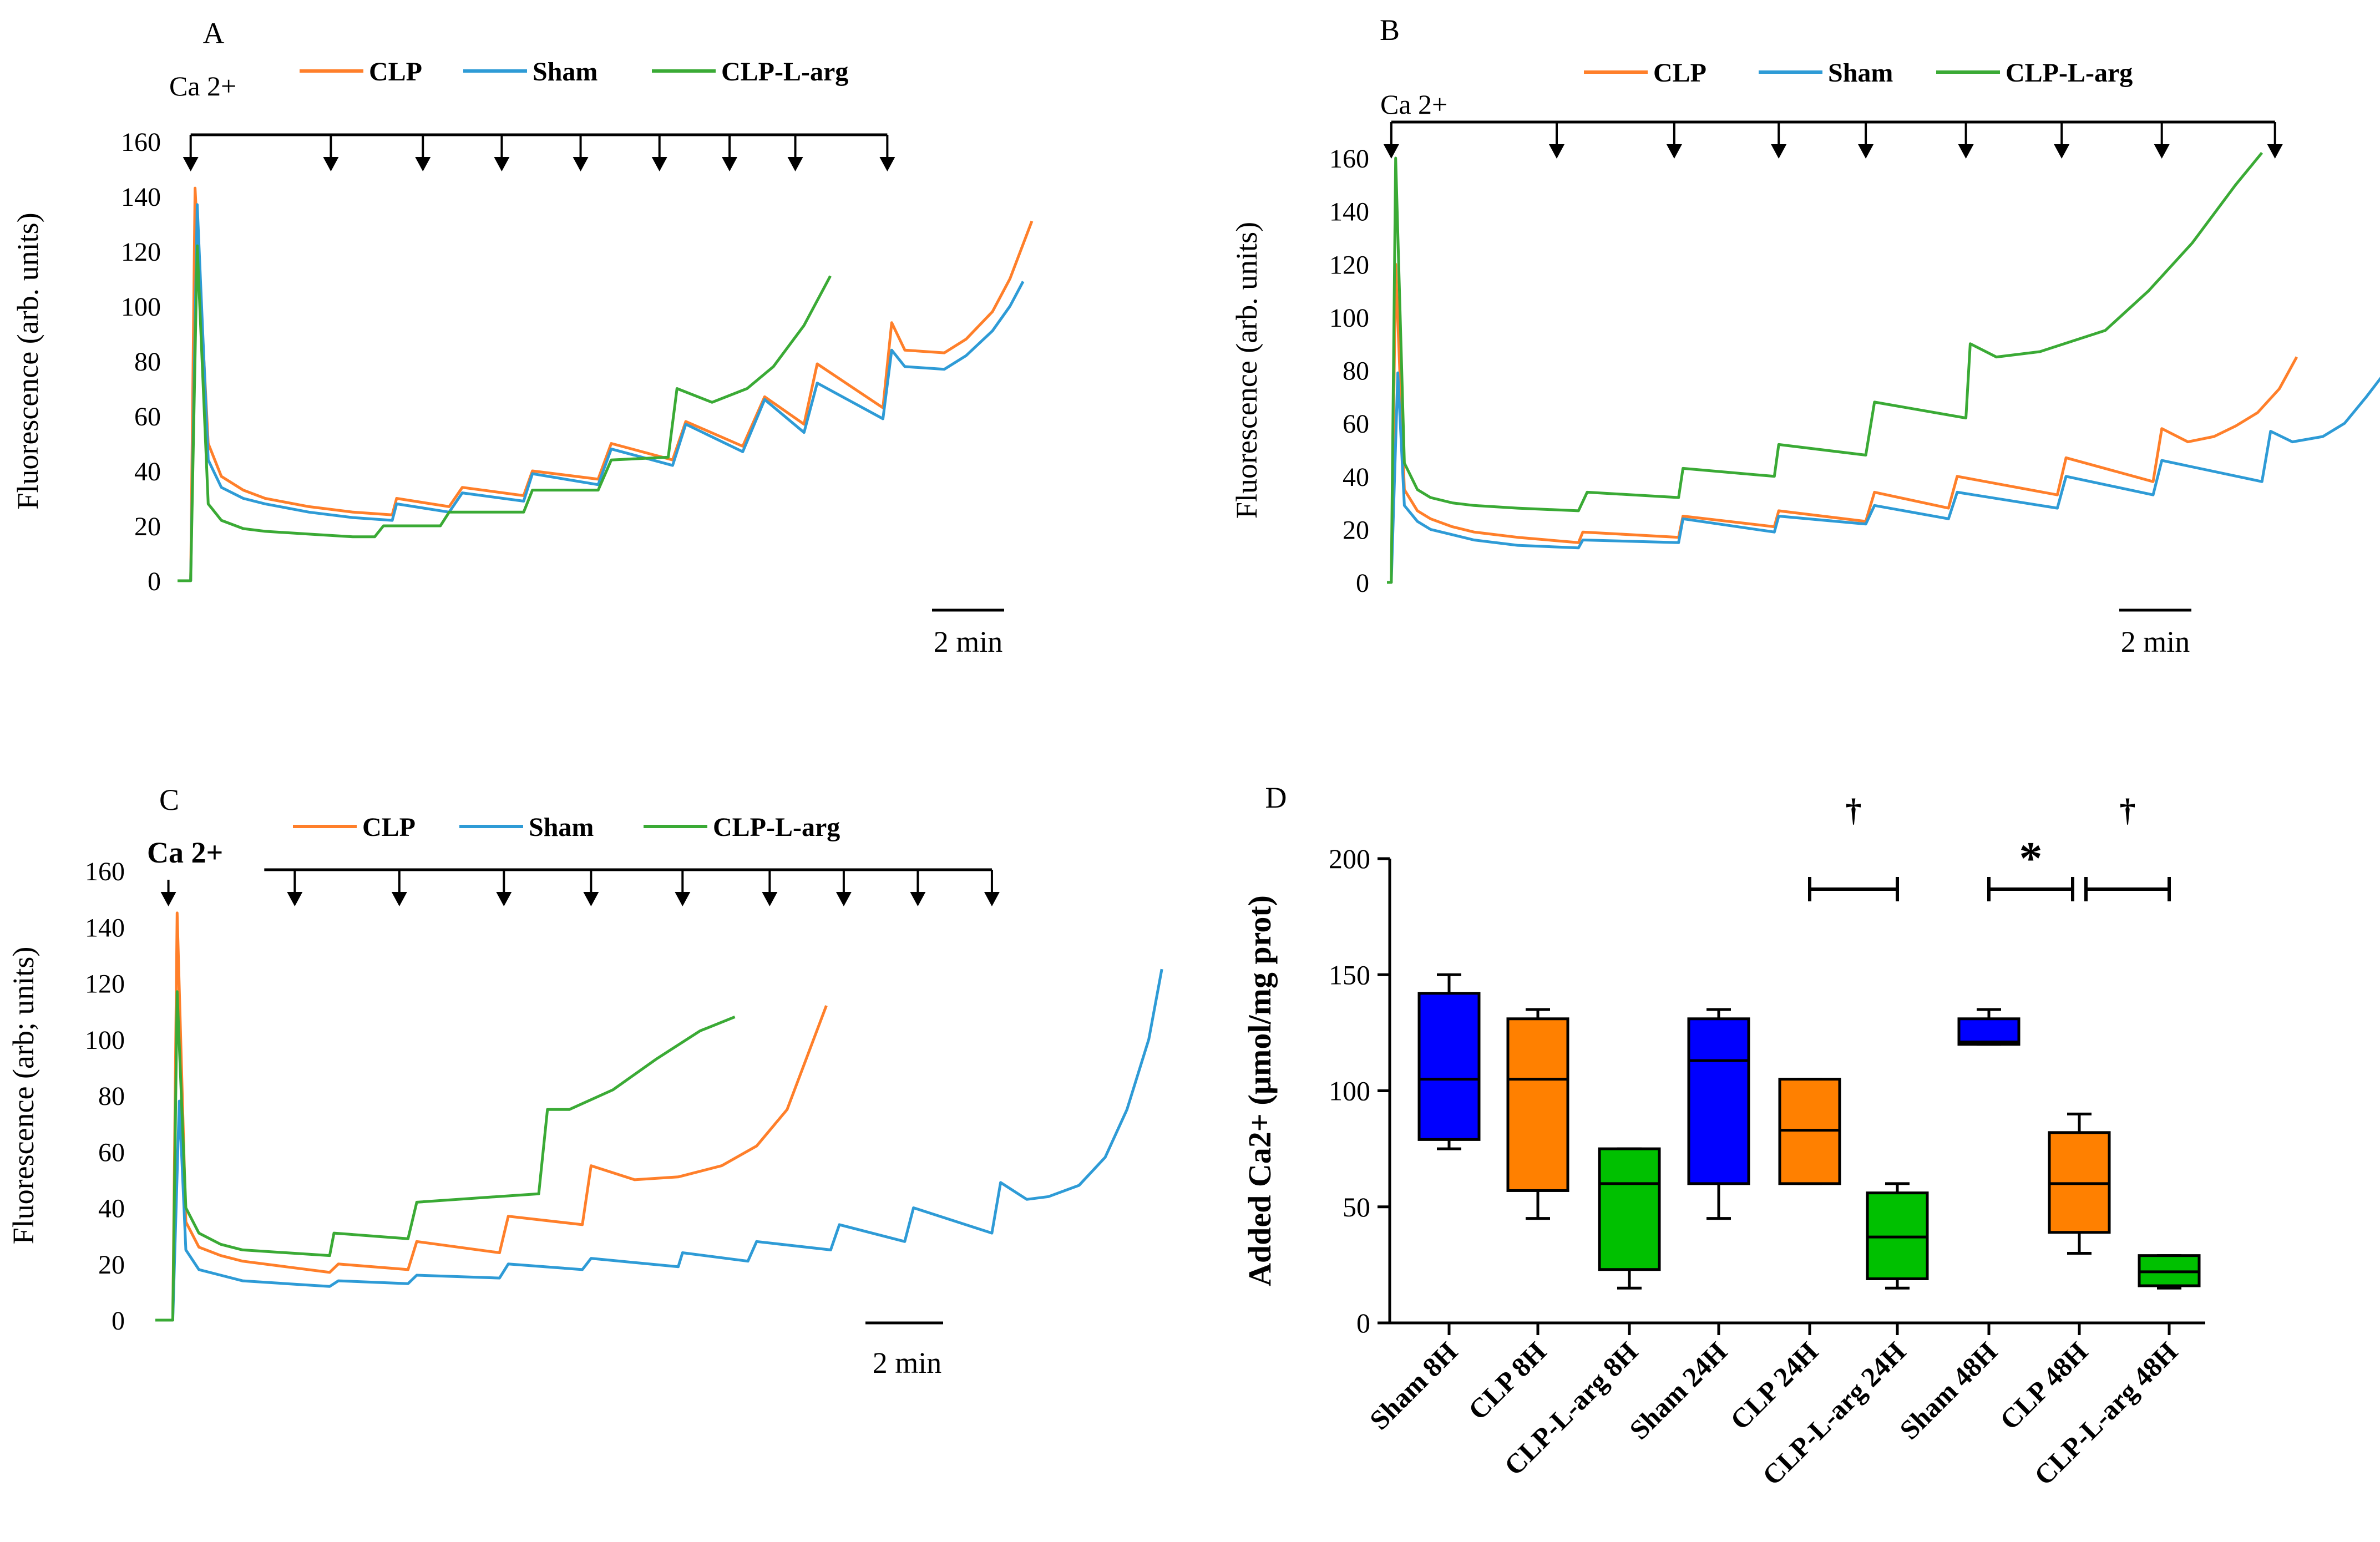 The image size is (2380, 1542). What do you see at coordinates (1718, 1101) in the screenshot?
I see `box-sham-24h` at bounding box center [1718, 1101].